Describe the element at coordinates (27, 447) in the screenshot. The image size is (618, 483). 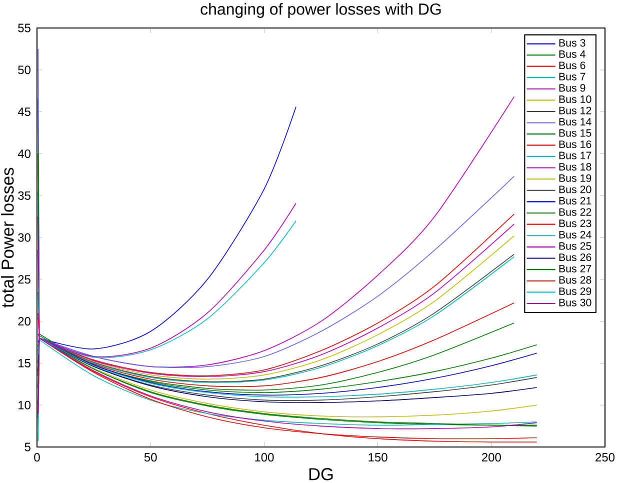
I see `y-tick-label: 5` at that location.